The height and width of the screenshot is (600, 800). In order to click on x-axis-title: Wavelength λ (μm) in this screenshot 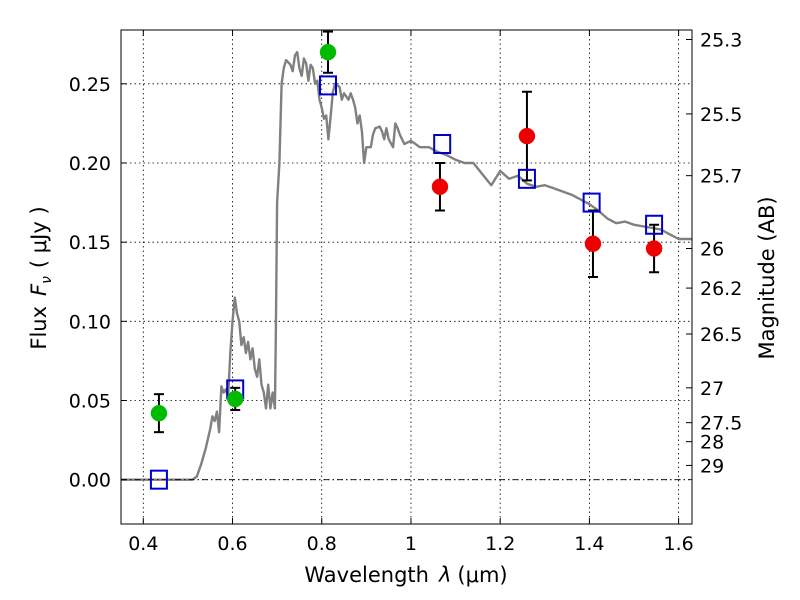, I will do `click(405, 575)`.